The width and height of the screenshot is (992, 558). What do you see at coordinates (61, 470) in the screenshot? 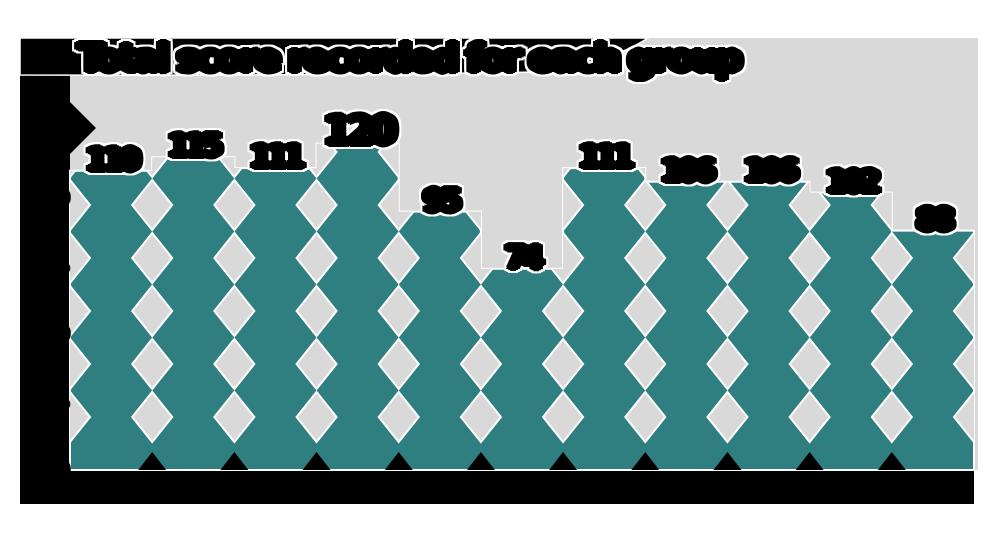
I see `y-axis-tick-label: 0` at bounding box center [61, 470].